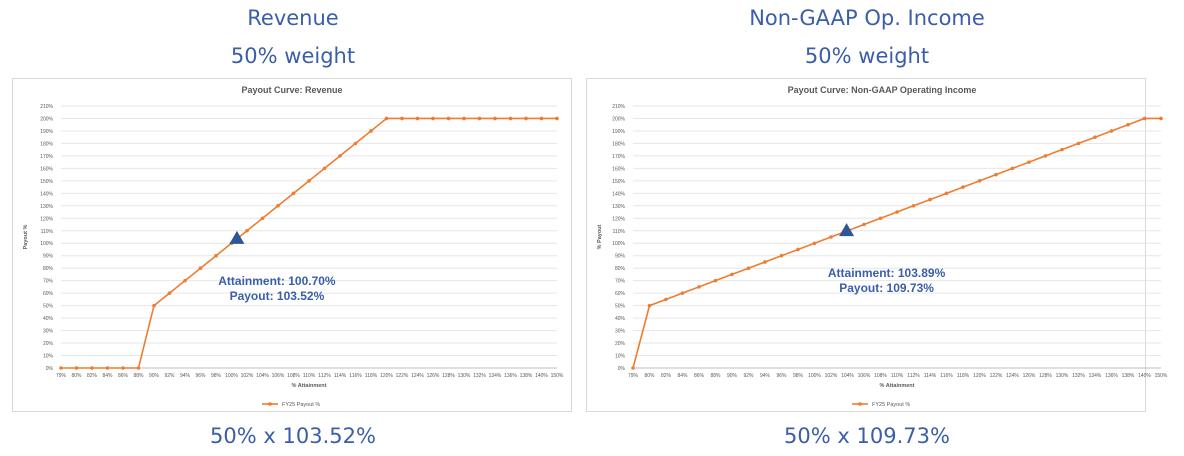 The image size is (1184, 456). What do you see at coordinates (798, 376) in the screenshot?
I see `x-tick-label: 98%` at bounding box center [798, 376].